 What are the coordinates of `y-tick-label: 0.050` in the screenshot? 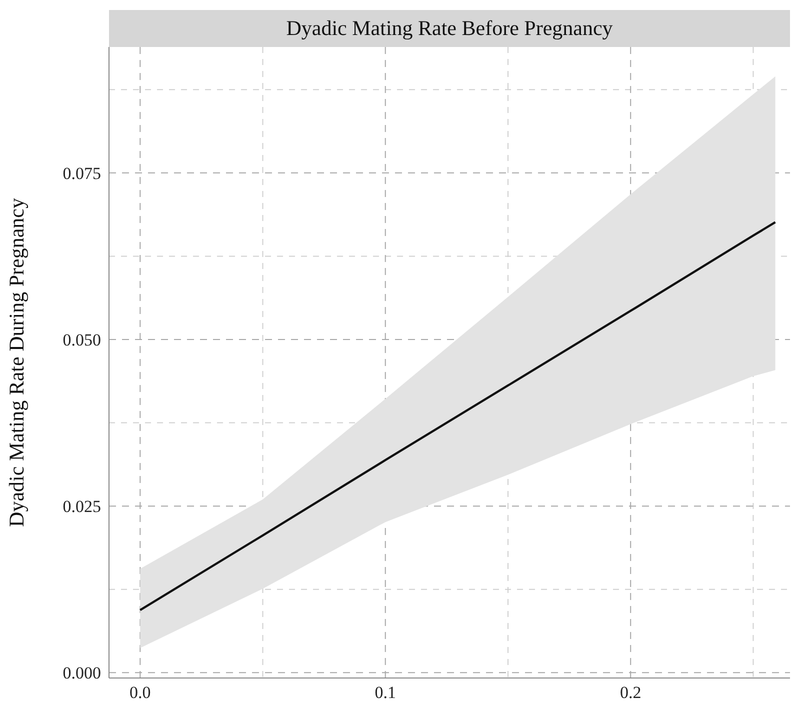 It's located at (81, 340).